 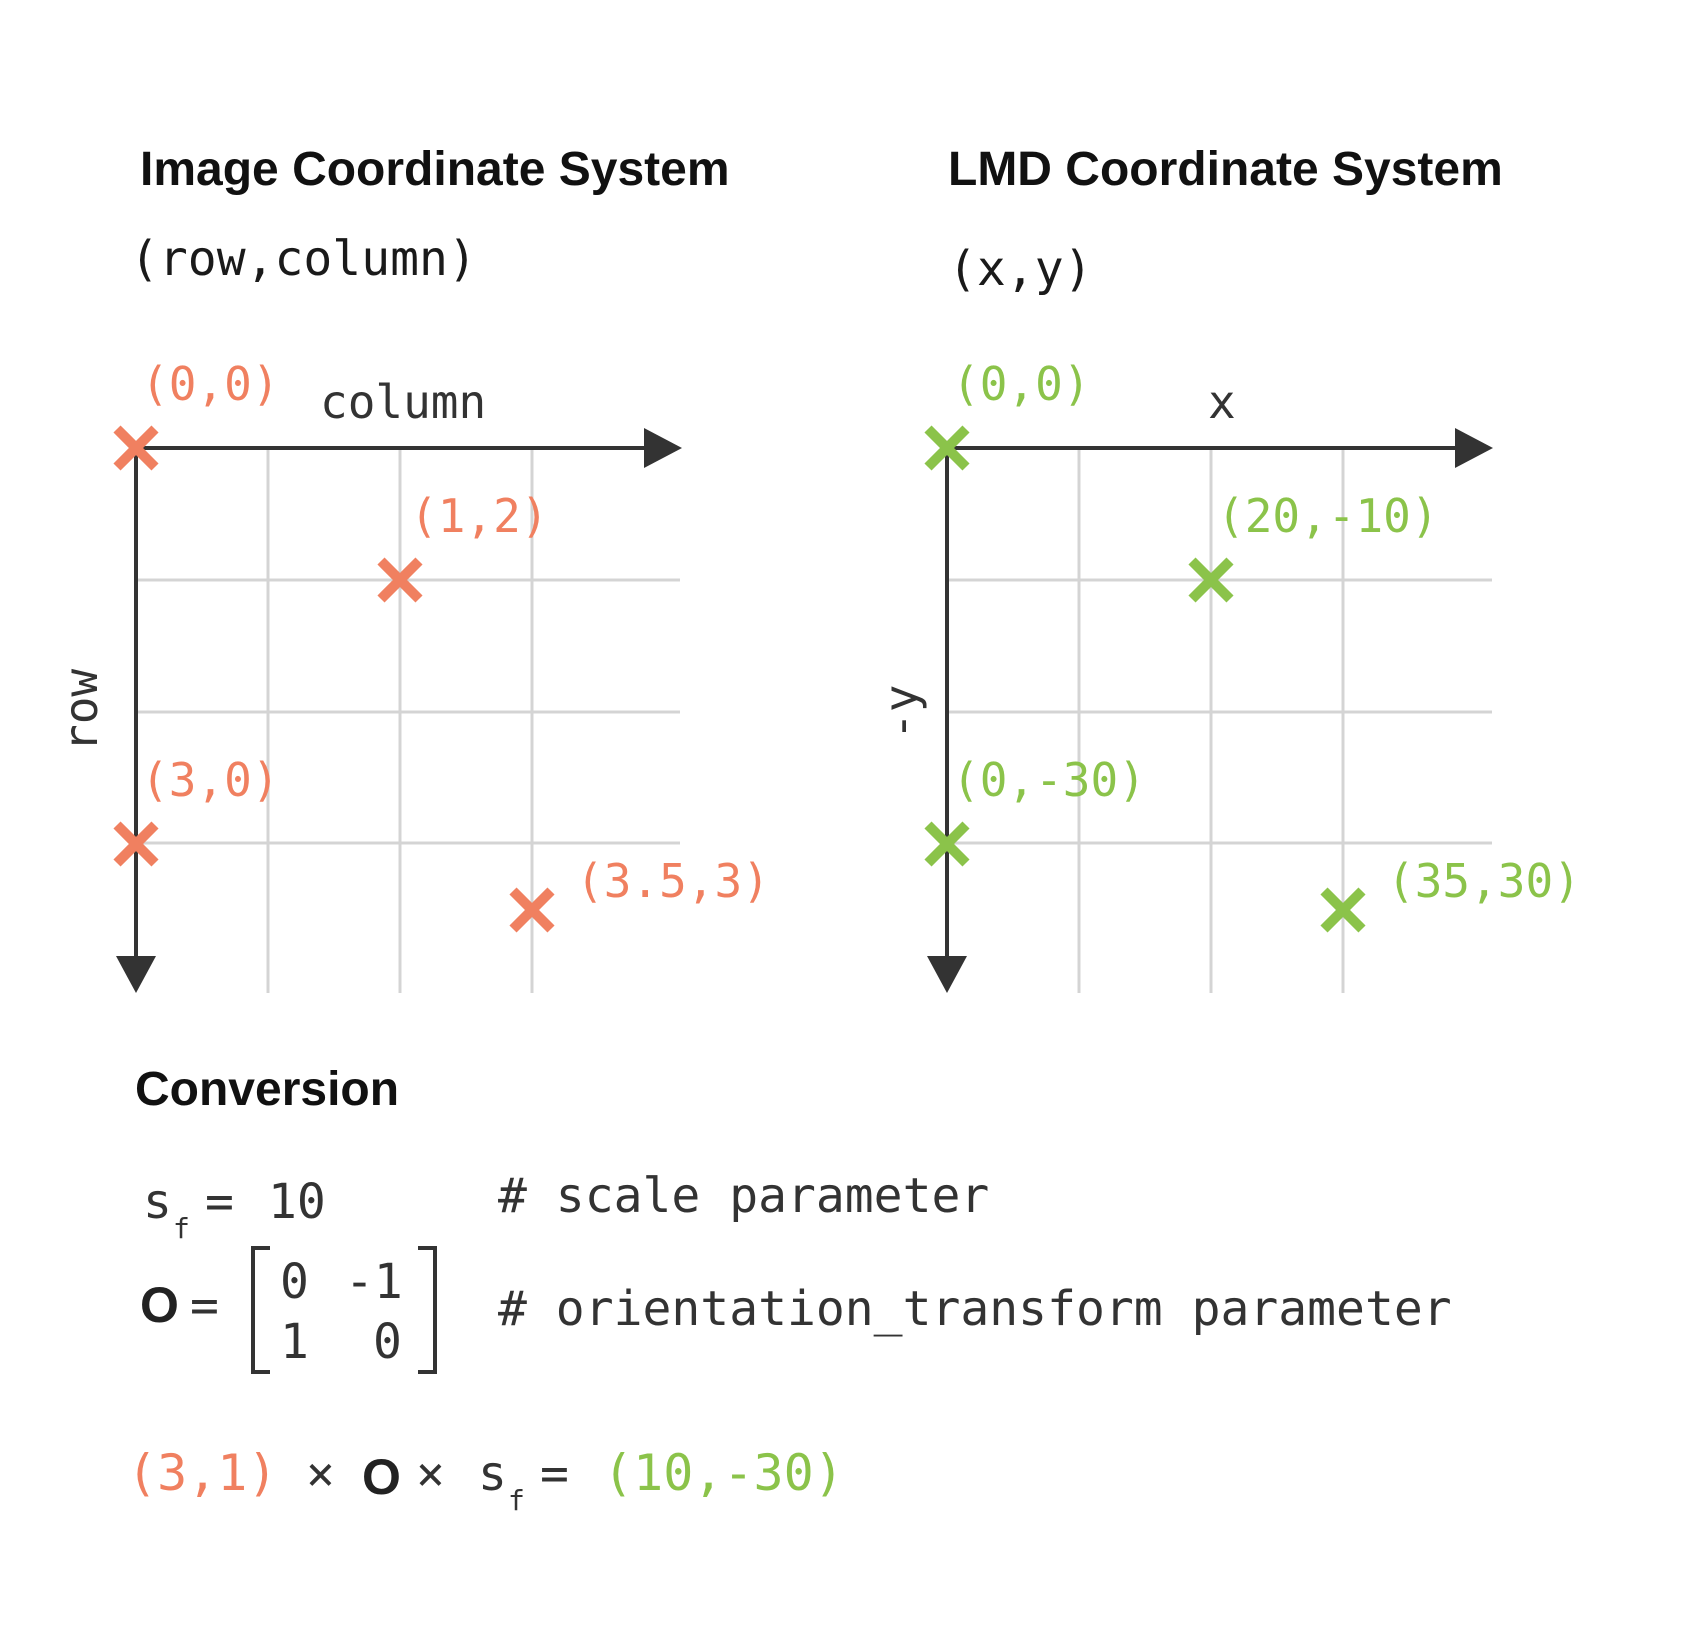 I want to click on lmd-points: (0,0) (20,-10) (0,-30) (35,30), so click(x=1252, y=645).